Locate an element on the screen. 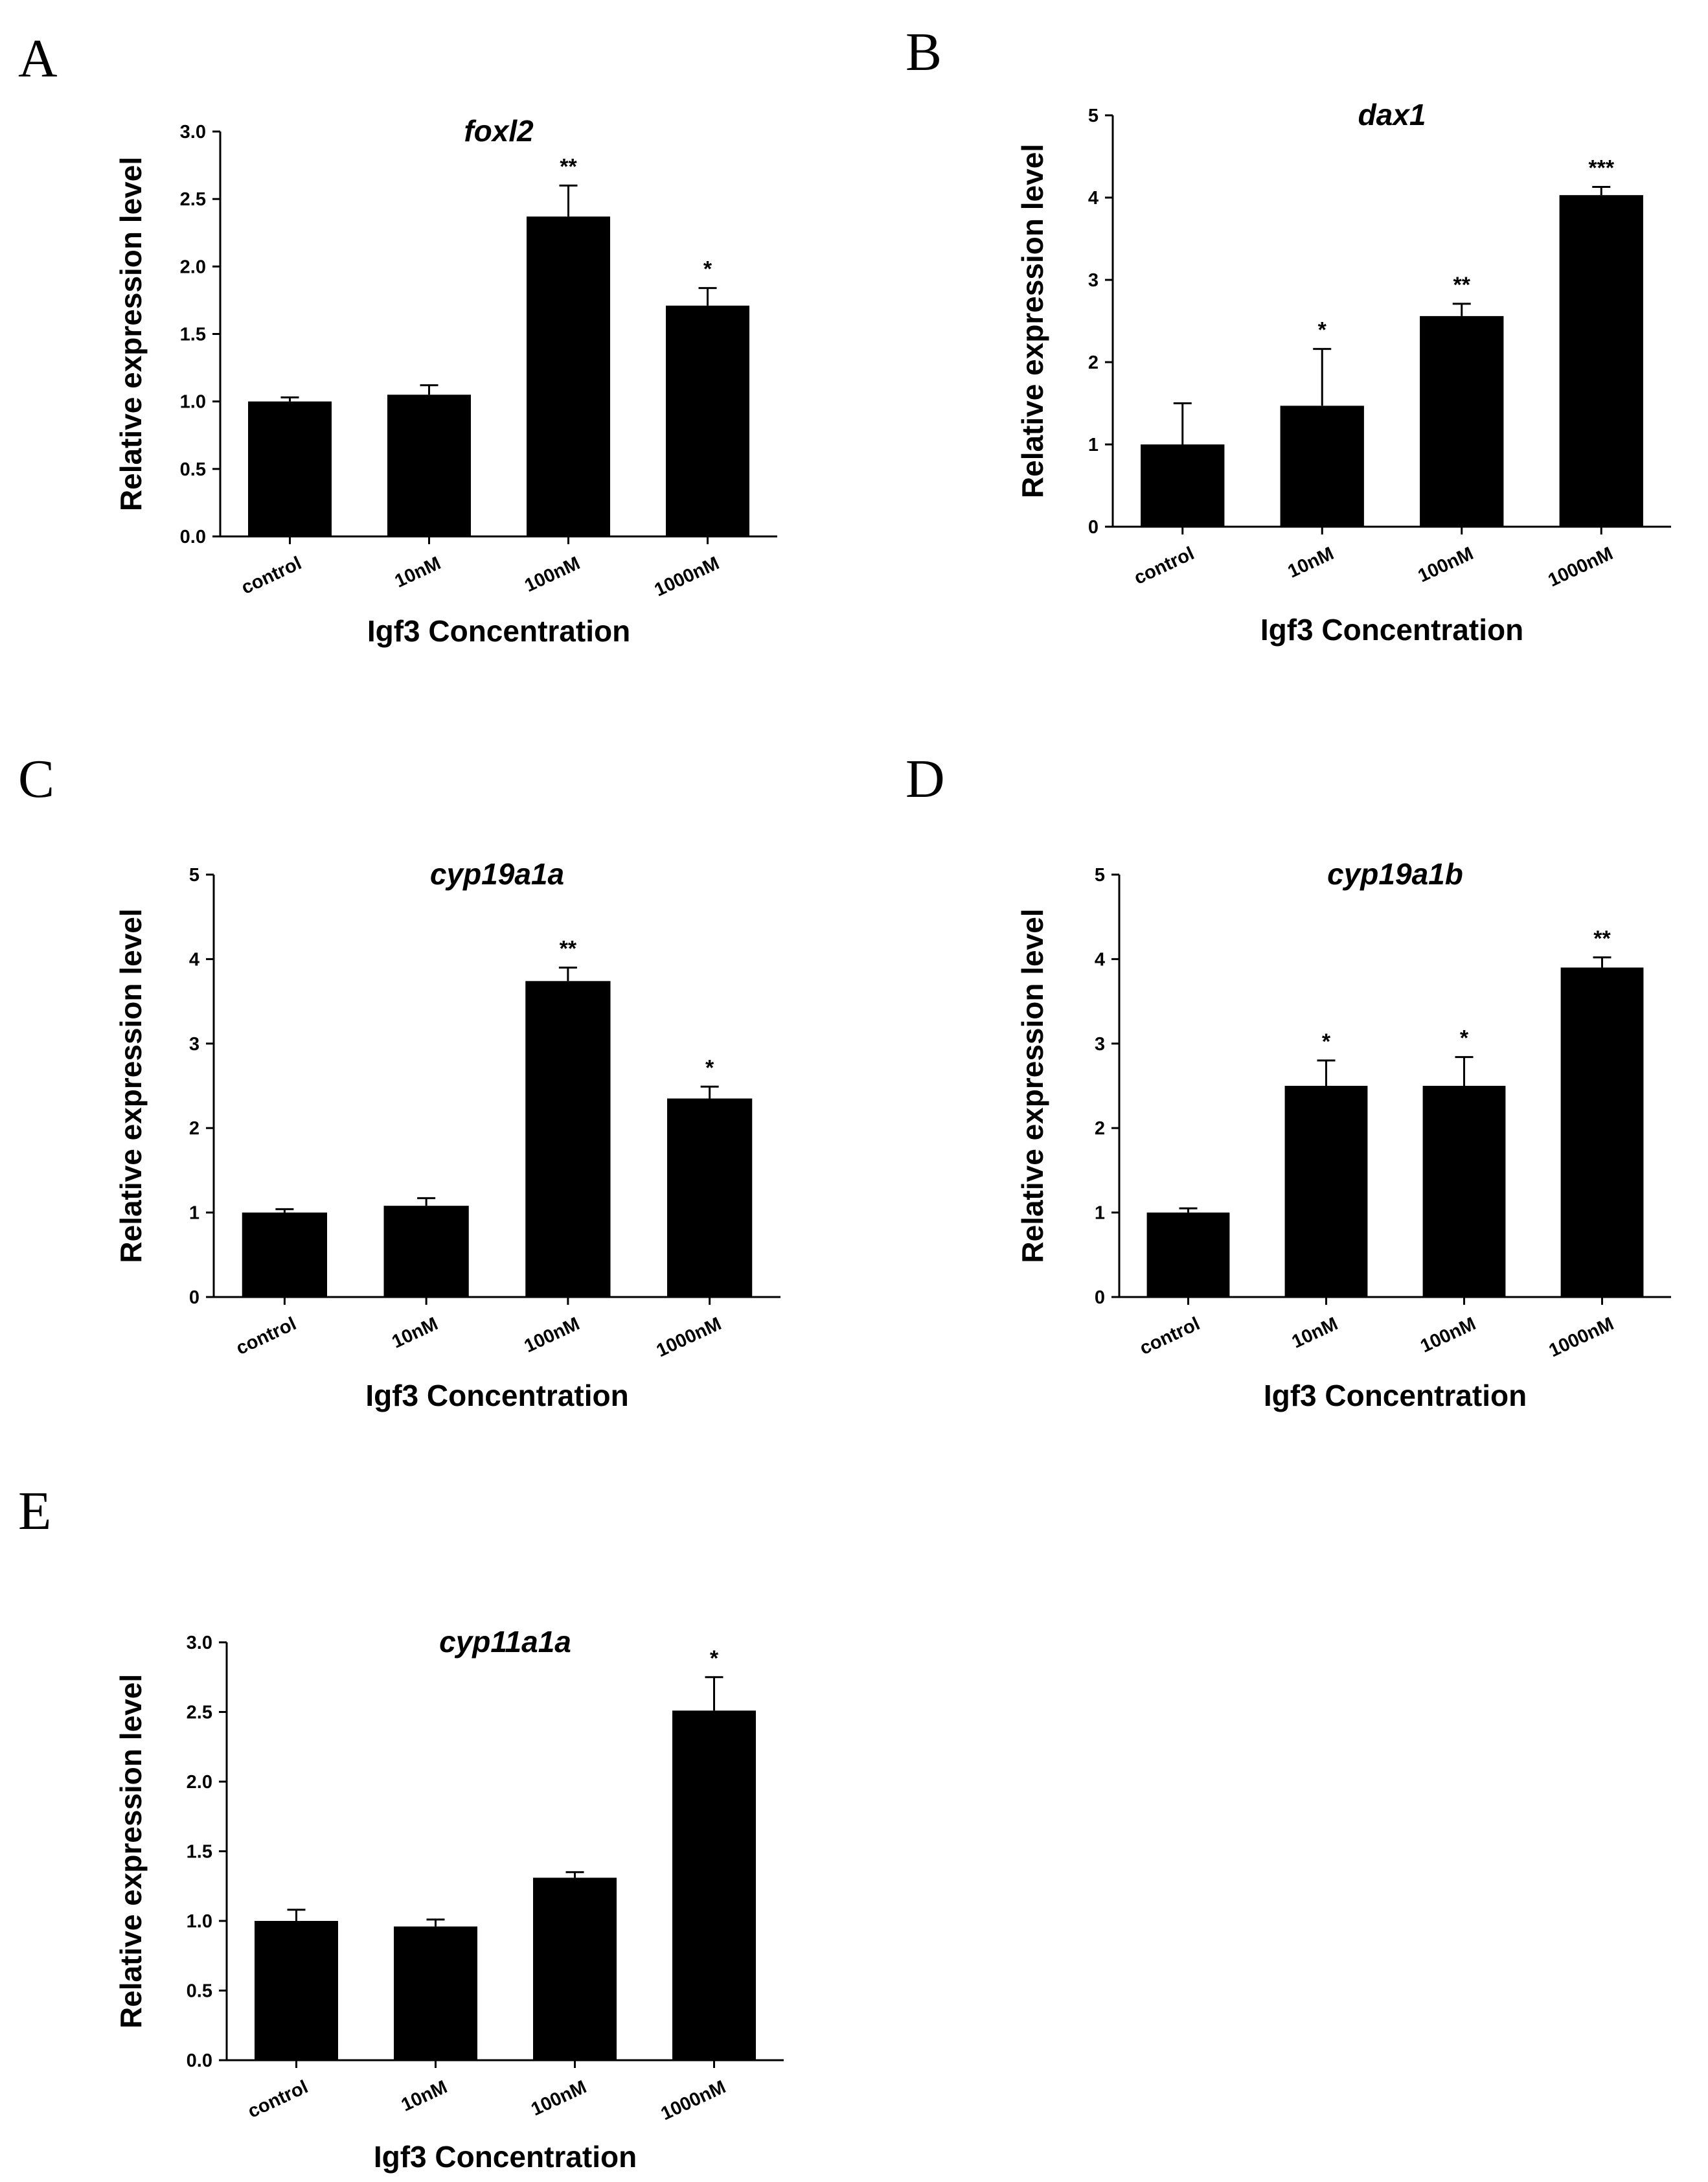 This screenshot has height=2182, width=1708. chart-title: cyp19a1b is located at coordinates (1395, 874).